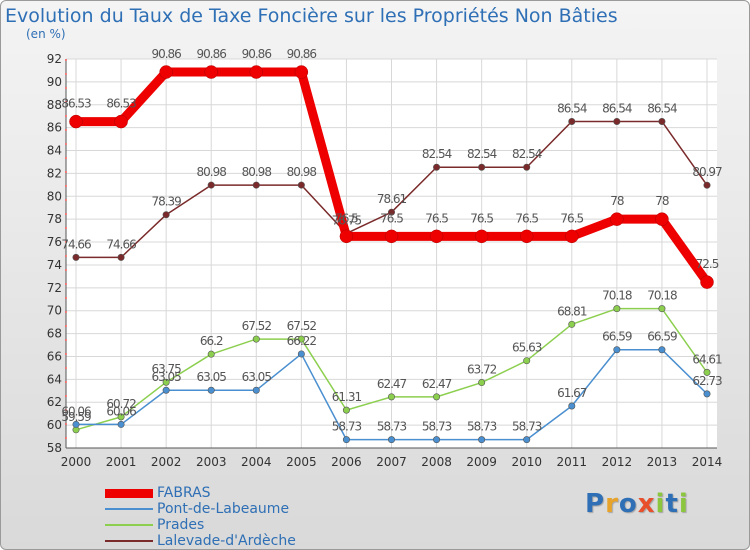  Describe the element at coordinates (54, 82) in the screenshot. I see `y-tick-label: 90` at that location.